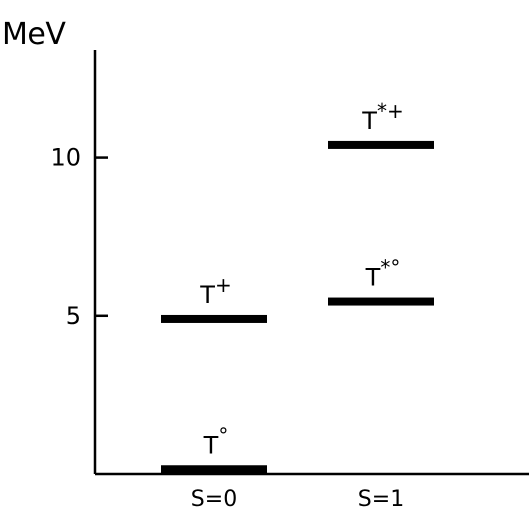 This screenshot has width=529, height=519. Describe the element at coordinates (381, 499) in the screenshot. I see `x-category-label: S=1` at that location.